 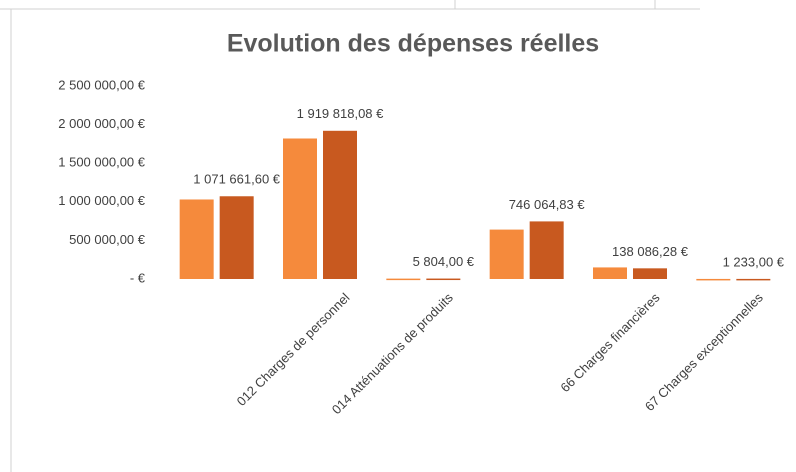 What do you see at coordinates (237, 179) in the screenshot?
I see `data-label: 1 071 661,60 €` at bounding box center [237, 179].